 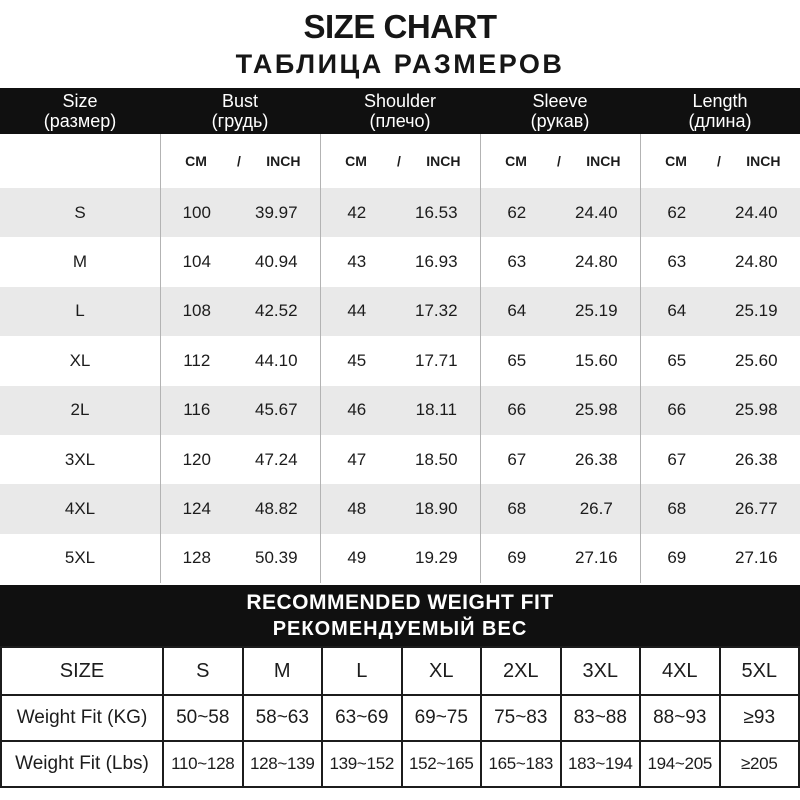 What do you see at coordinates (80, 101) in the screenshot?
I see `header-size-en: Size` at bounding box center [80, 101].